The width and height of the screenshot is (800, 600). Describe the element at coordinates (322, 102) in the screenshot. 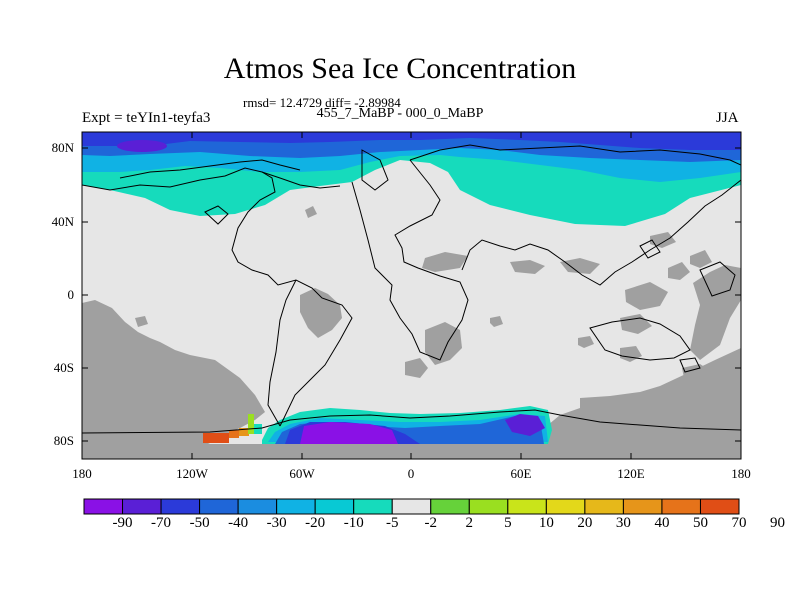

I see `stats-text: rmsd= 12.4729 diff= -2.89984` at that location.